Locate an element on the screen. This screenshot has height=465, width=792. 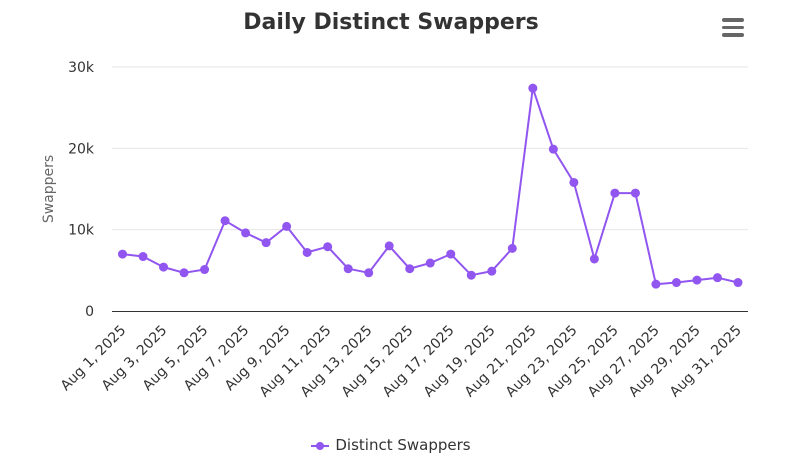
chart-title: Daily Distinct Swappers is located at coordinates (391, 22).